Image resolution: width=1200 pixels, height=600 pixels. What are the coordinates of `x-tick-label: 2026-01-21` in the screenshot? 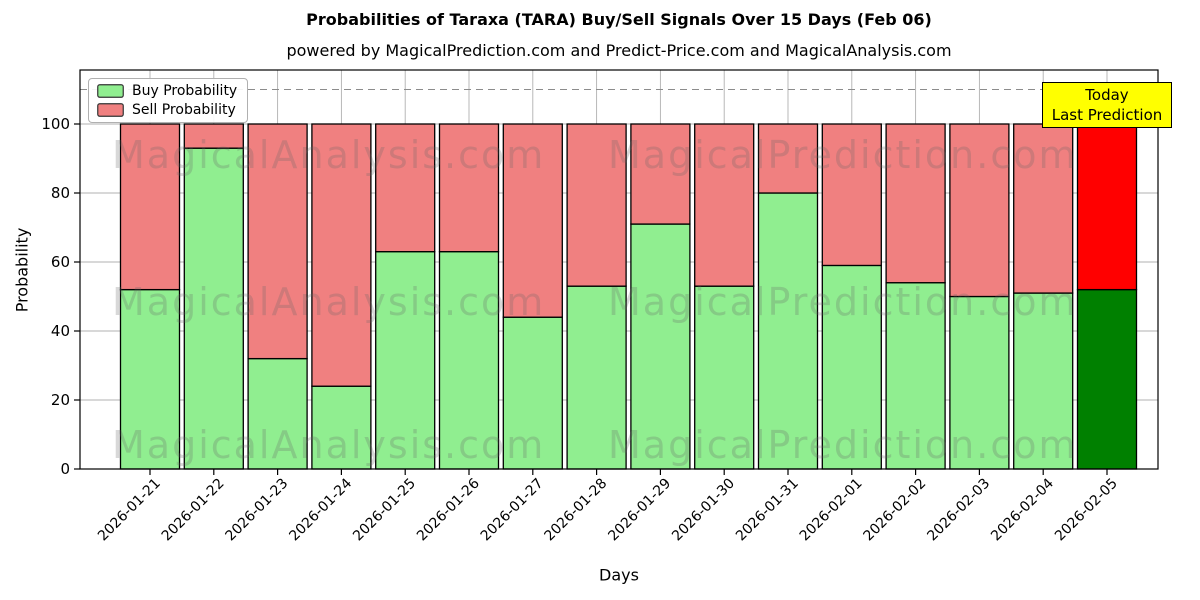 It's located at (129, 510).